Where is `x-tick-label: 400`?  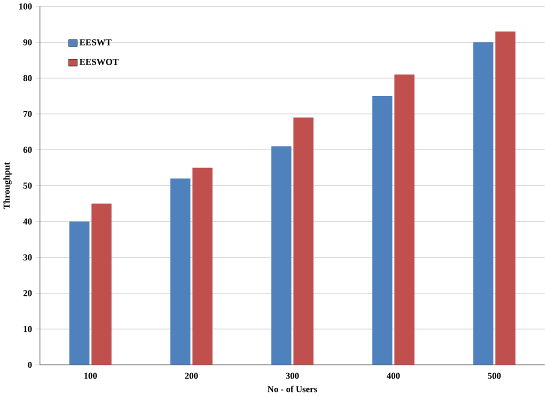 x-tick-label: 400 is located at coordinates (393, 376).